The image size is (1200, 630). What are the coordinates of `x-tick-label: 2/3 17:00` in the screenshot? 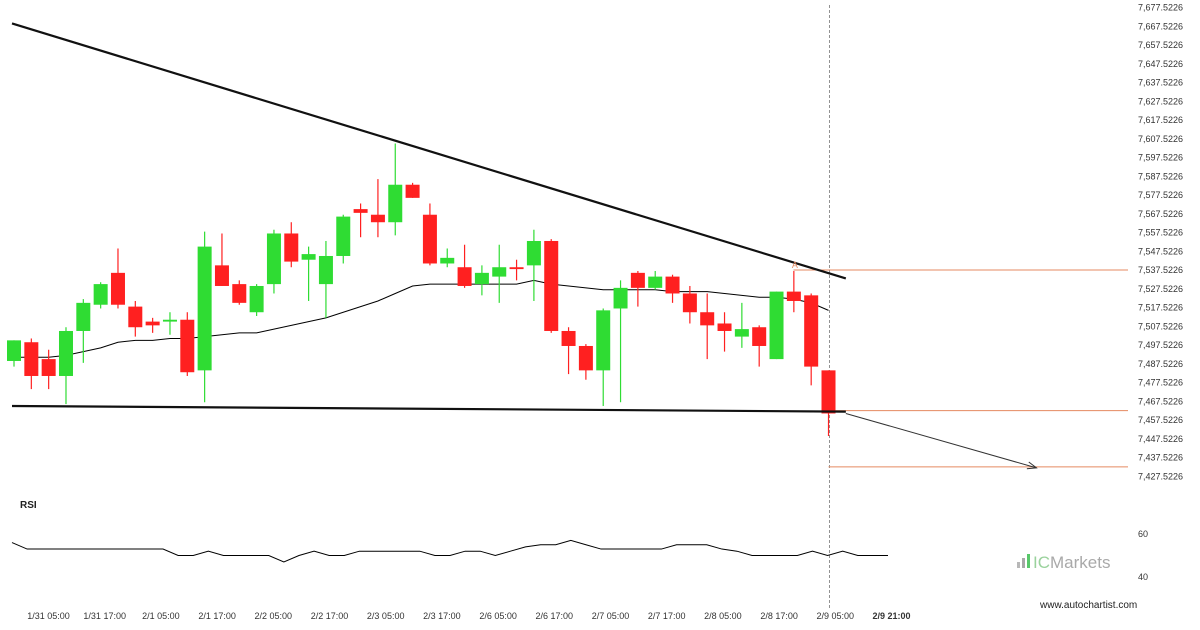 It's located at (442, 616).